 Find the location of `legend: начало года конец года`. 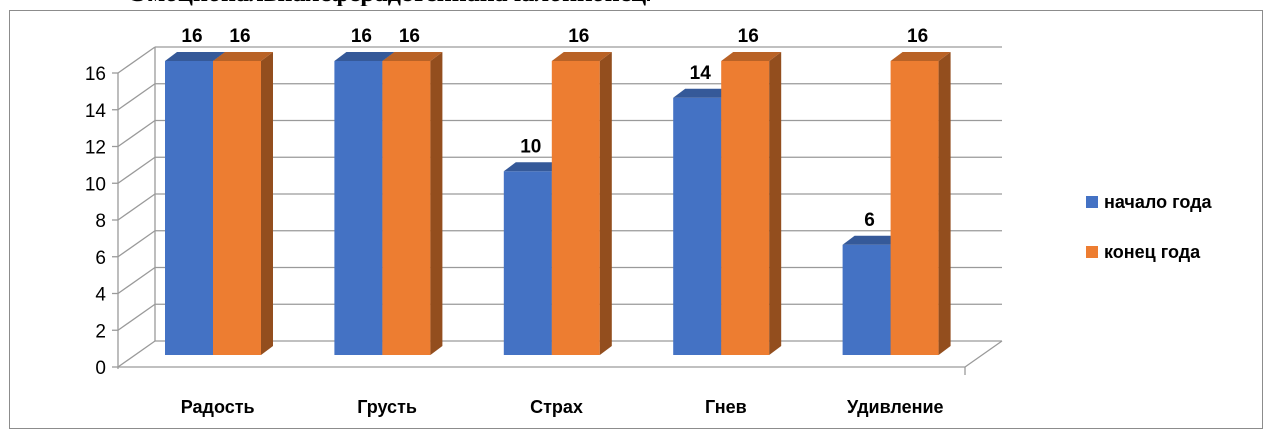

legend: начало года конец года is located at coordinates (1149, 240).